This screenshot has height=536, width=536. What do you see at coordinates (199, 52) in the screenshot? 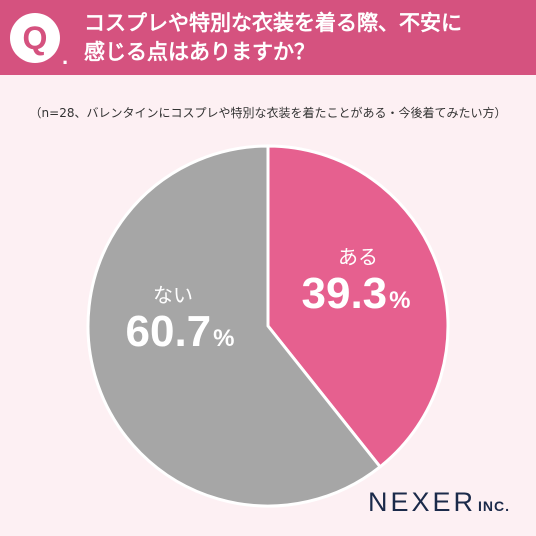
I see `question-line-2: 感じる点はありますか？` at bounding box center [199, 52].